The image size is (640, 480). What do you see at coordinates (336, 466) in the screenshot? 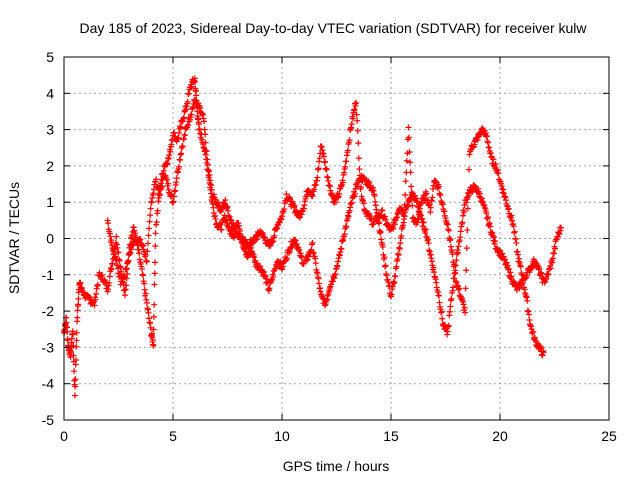
I see `x-axis-label: GPS time / hours` at bounding box center [336, 466].